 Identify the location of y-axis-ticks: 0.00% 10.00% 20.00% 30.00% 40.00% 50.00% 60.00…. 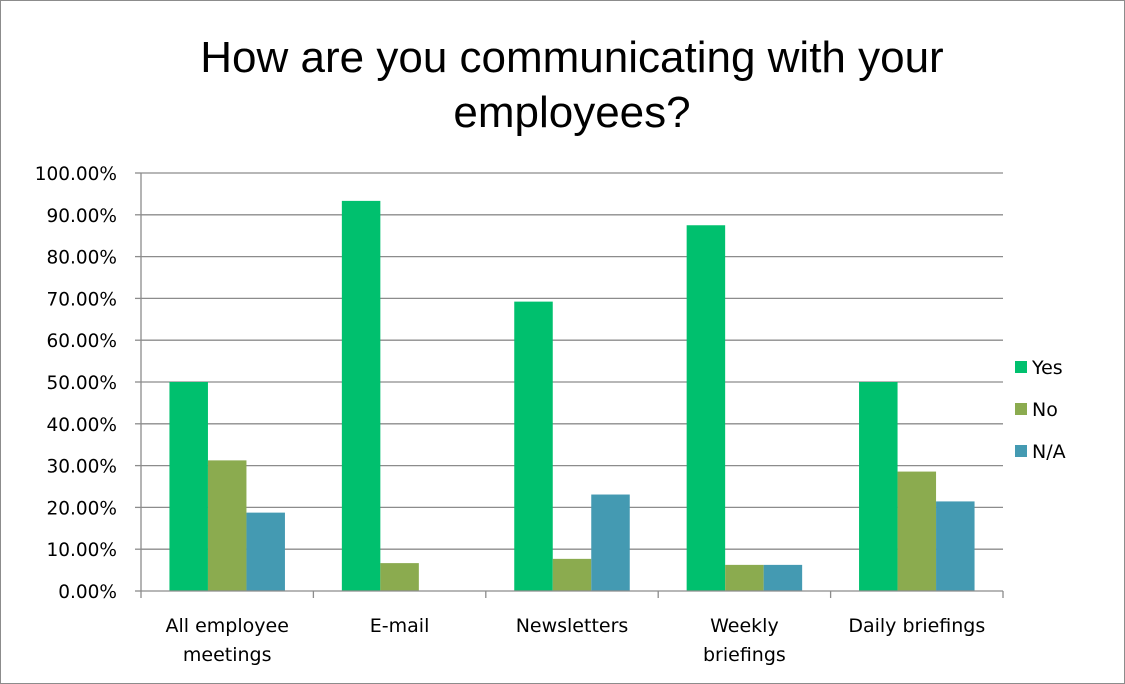
(88, 383).